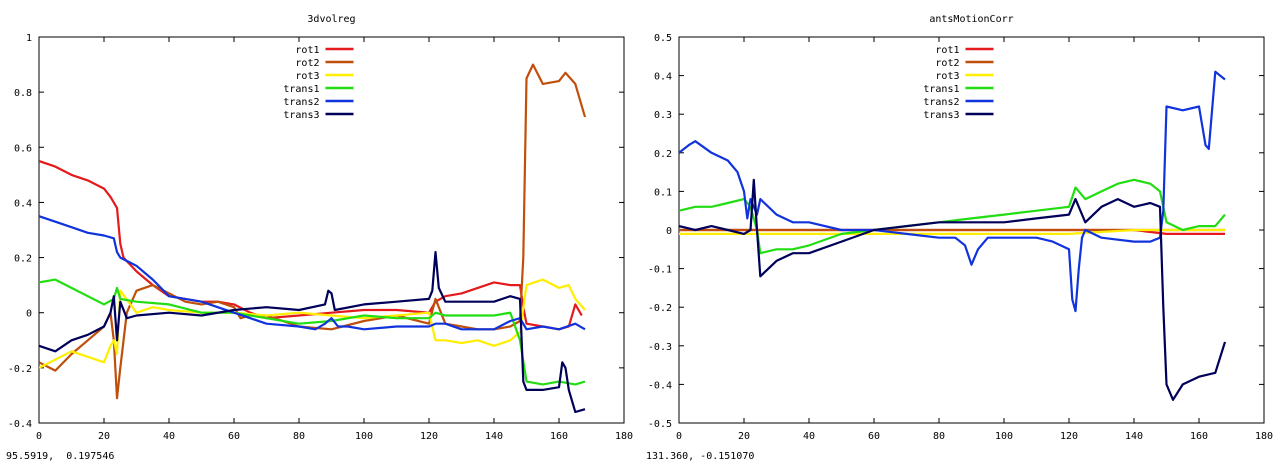  Describe the element at coordinates (60, 456) in the screenshot. I see `coordinate-readout: 95.5919, 0.197546` at that location.